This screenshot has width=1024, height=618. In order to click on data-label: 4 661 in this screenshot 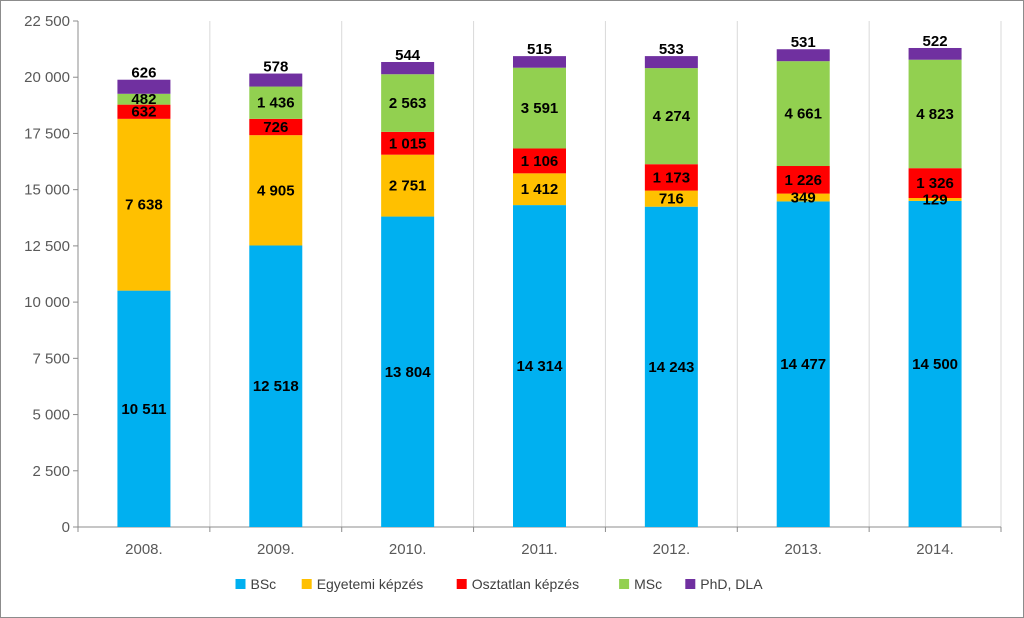, I will do `click(803, 114)`.